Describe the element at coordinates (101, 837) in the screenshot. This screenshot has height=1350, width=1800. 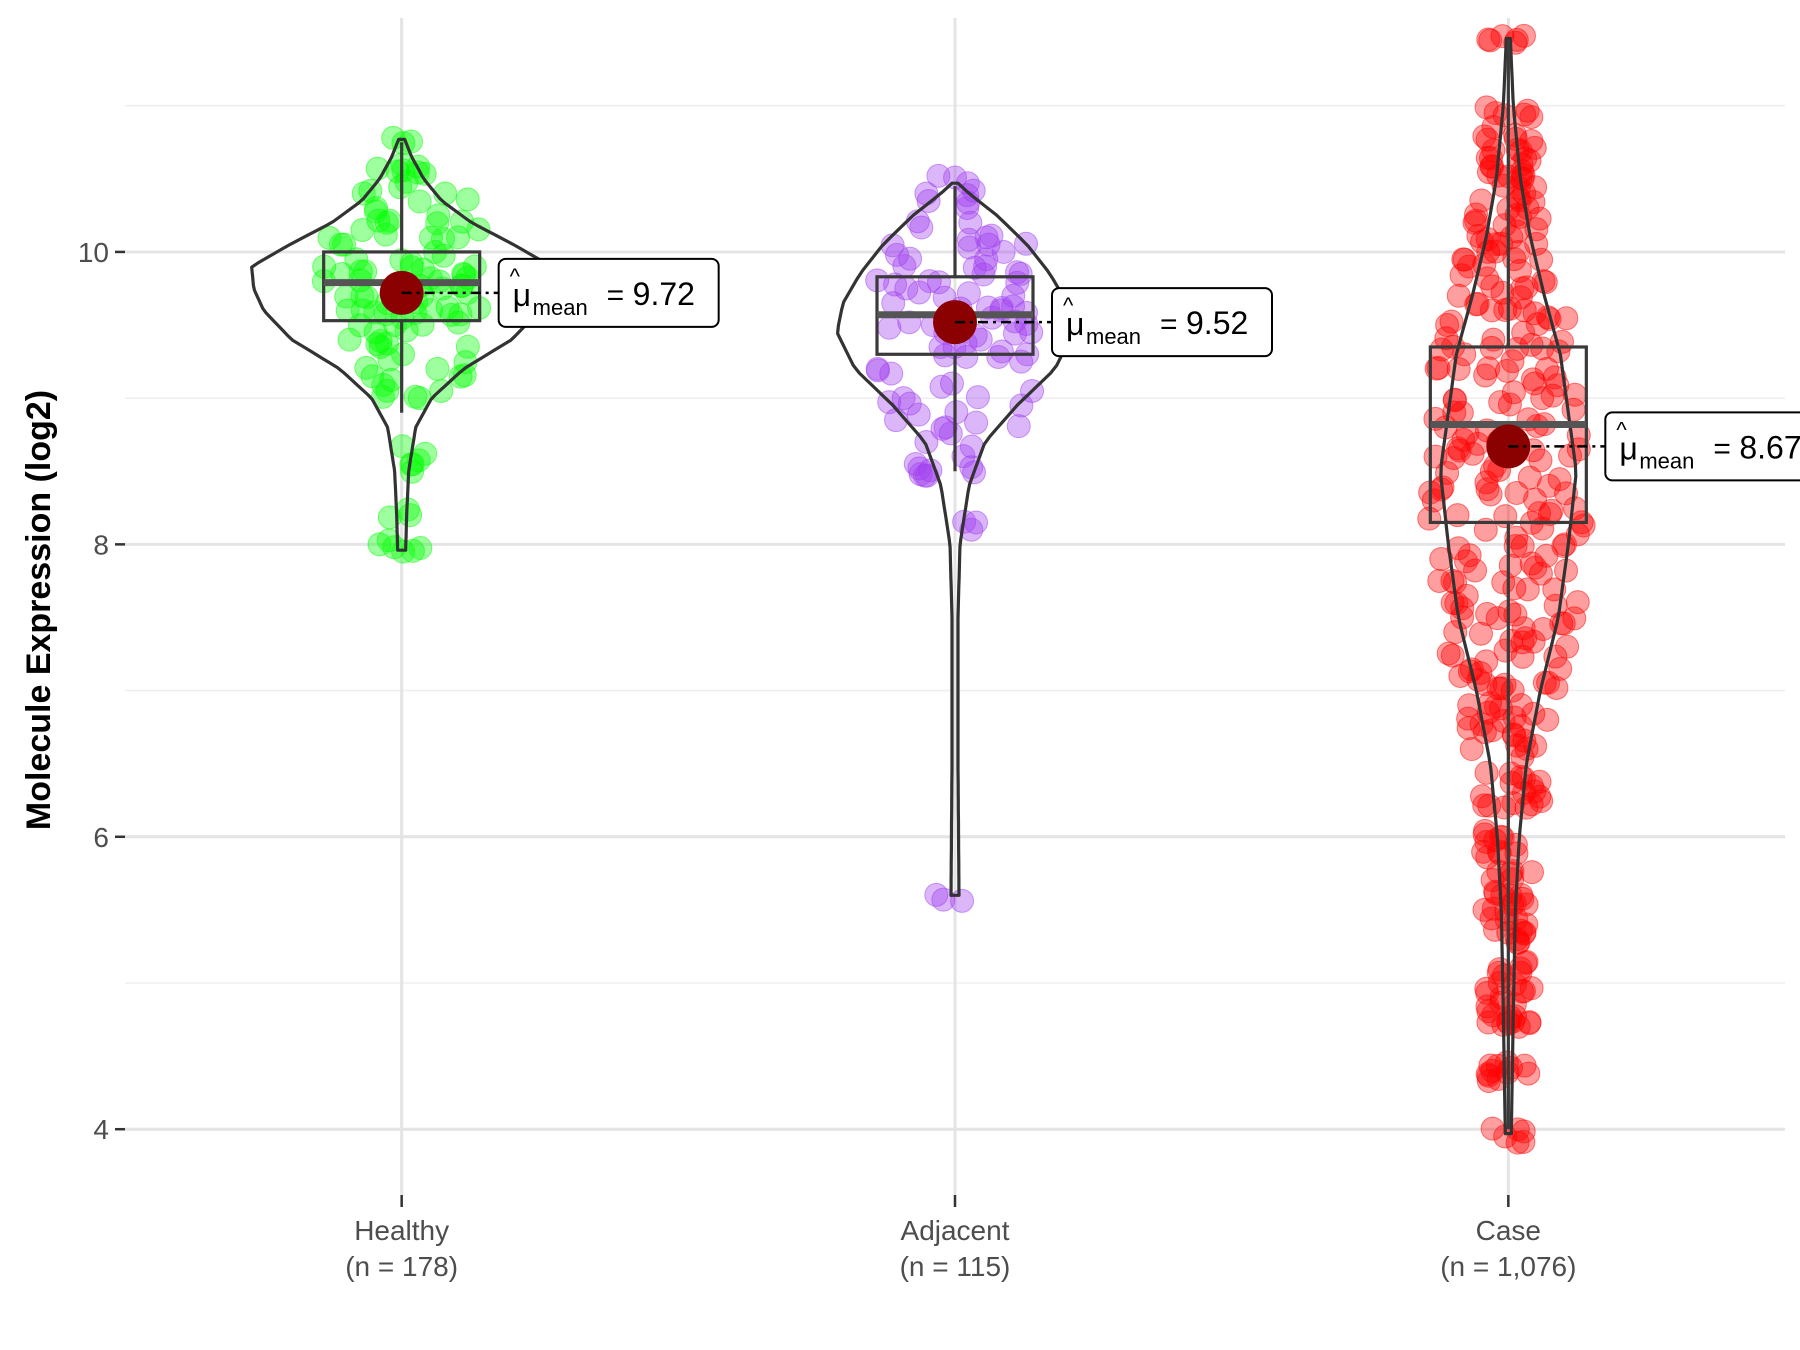
I see `y-tick-label: 6` at that location.